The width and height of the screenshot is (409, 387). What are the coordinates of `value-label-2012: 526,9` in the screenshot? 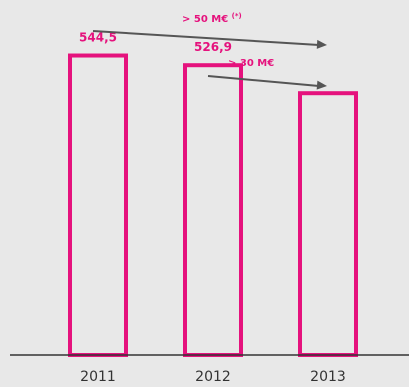 It's located at (213, 47).